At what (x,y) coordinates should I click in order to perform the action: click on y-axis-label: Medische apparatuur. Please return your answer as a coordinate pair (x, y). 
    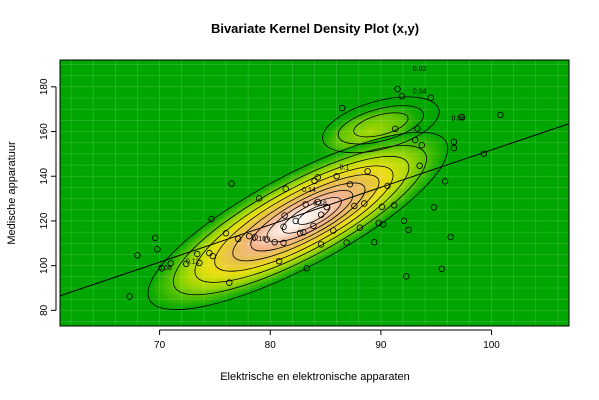
    Looking at the image, I should click on (12, 193).